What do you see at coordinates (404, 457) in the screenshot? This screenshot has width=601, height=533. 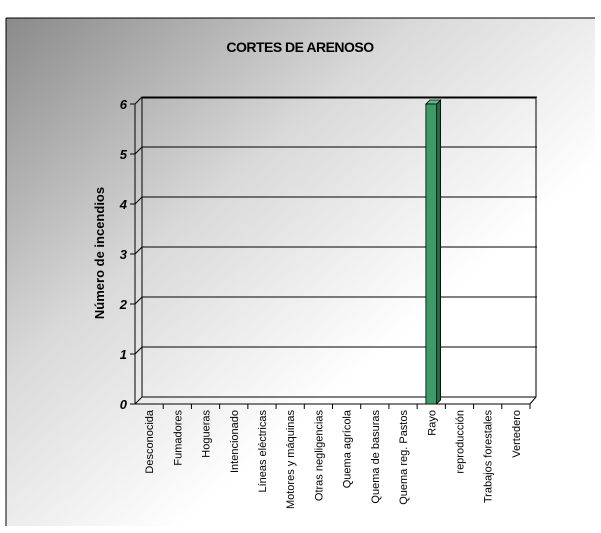 I see `x-tick-label: Quema reg. Pastos` at bounding box center [404, 457].